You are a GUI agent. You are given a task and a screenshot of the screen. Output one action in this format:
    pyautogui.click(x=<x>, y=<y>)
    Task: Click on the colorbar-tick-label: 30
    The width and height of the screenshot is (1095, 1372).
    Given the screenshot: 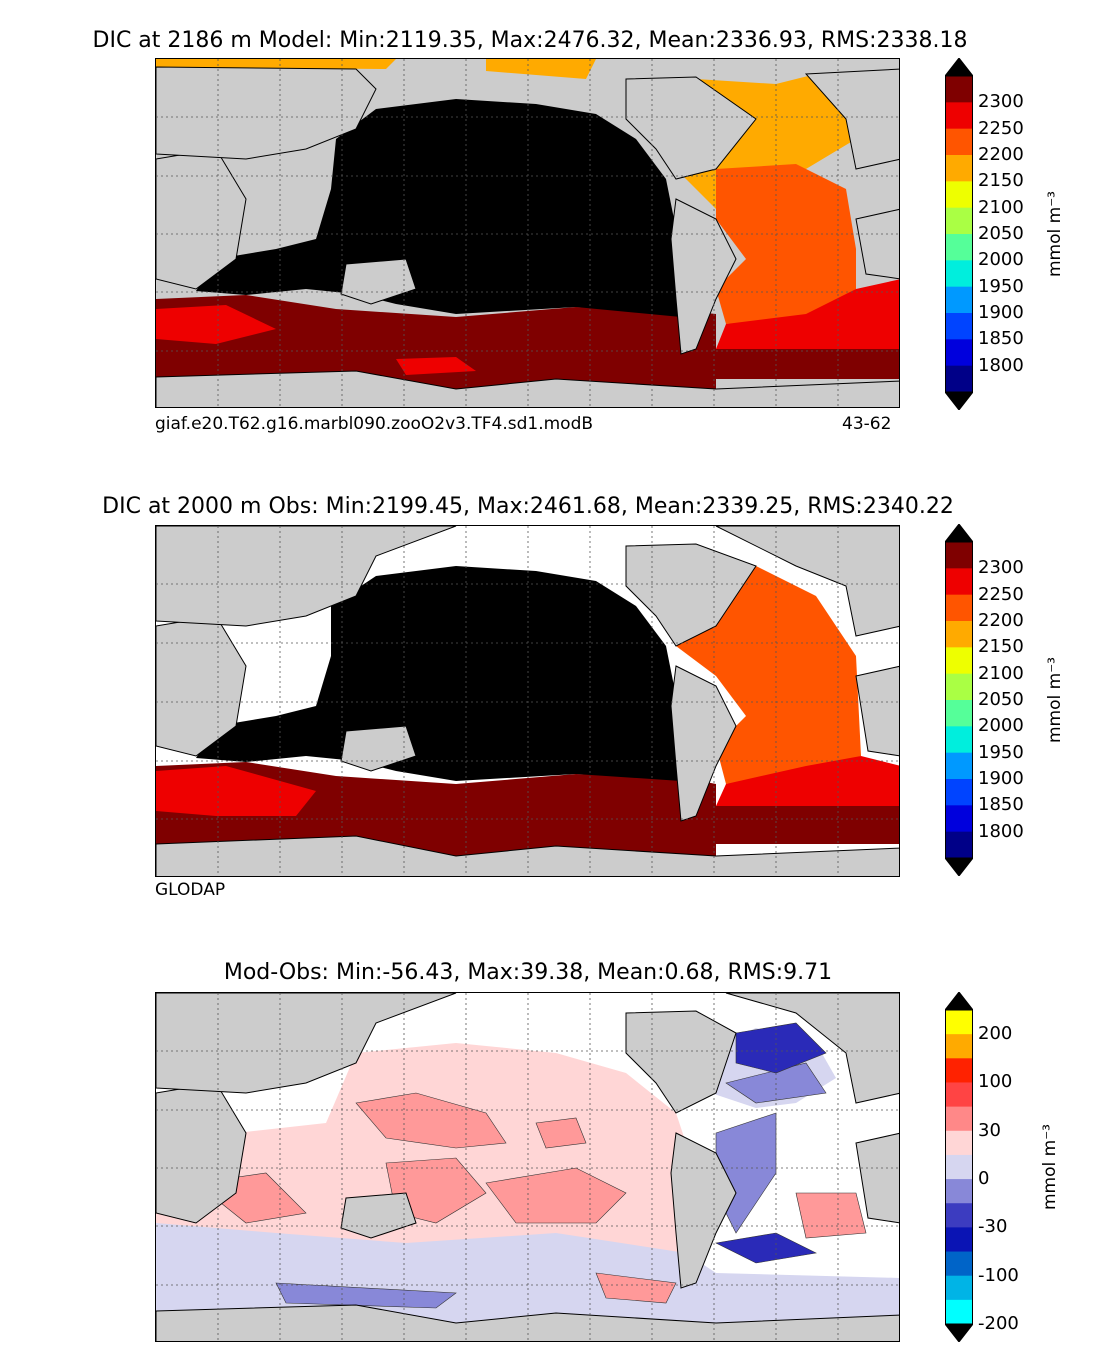 What is the action you would take?
    pyautogui.click(x=989, y=1130)
    